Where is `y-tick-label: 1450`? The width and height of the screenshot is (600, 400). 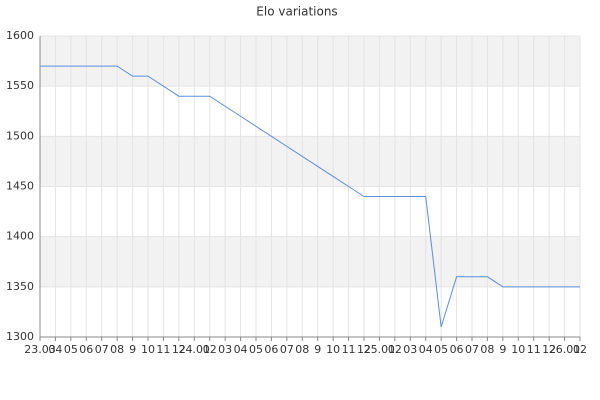
y-tick-label: 1450 is located at coordinates (20, 186).